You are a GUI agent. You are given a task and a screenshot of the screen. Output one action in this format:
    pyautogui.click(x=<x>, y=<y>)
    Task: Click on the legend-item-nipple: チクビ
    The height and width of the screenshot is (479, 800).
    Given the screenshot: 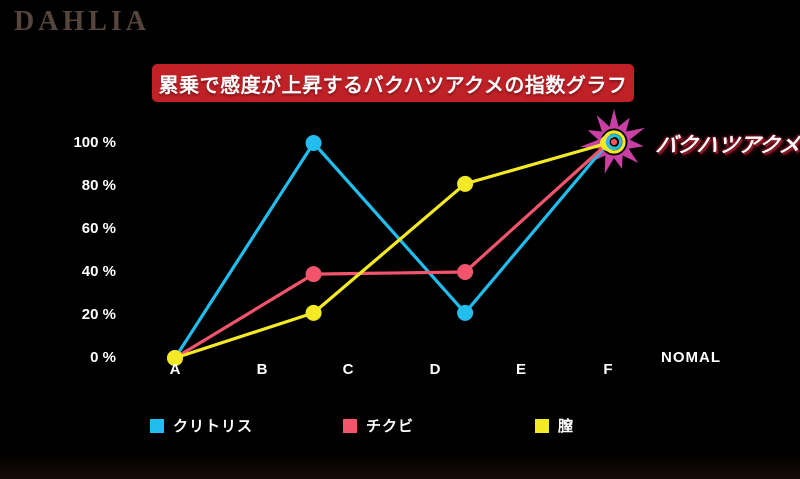 What is the action you would take?
    pyautogui.click(x=378, y=425)
    